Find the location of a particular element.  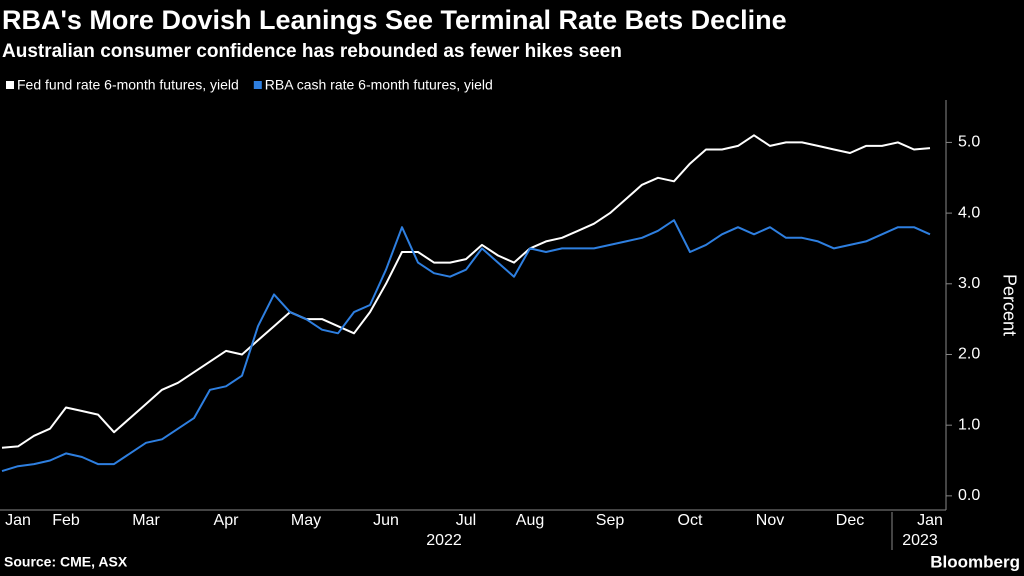

y-tick-label: 1.0 is located at coordinates (969, 424).